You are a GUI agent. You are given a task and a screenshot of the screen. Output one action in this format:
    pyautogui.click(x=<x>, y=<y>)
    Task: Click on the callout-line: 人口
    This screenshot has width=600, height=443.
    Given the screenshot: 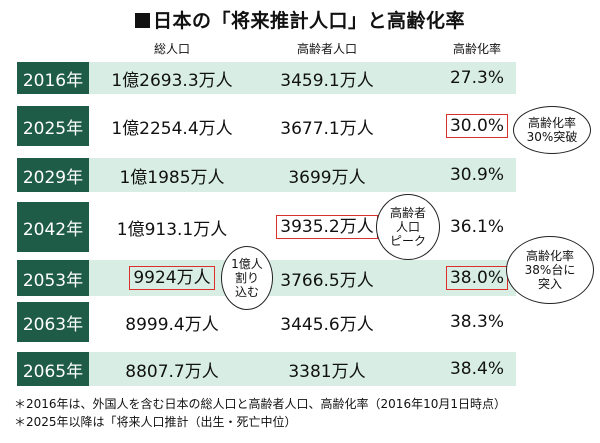 What is the action you would take?
    pyautogui.click(x=407, y=227)
    